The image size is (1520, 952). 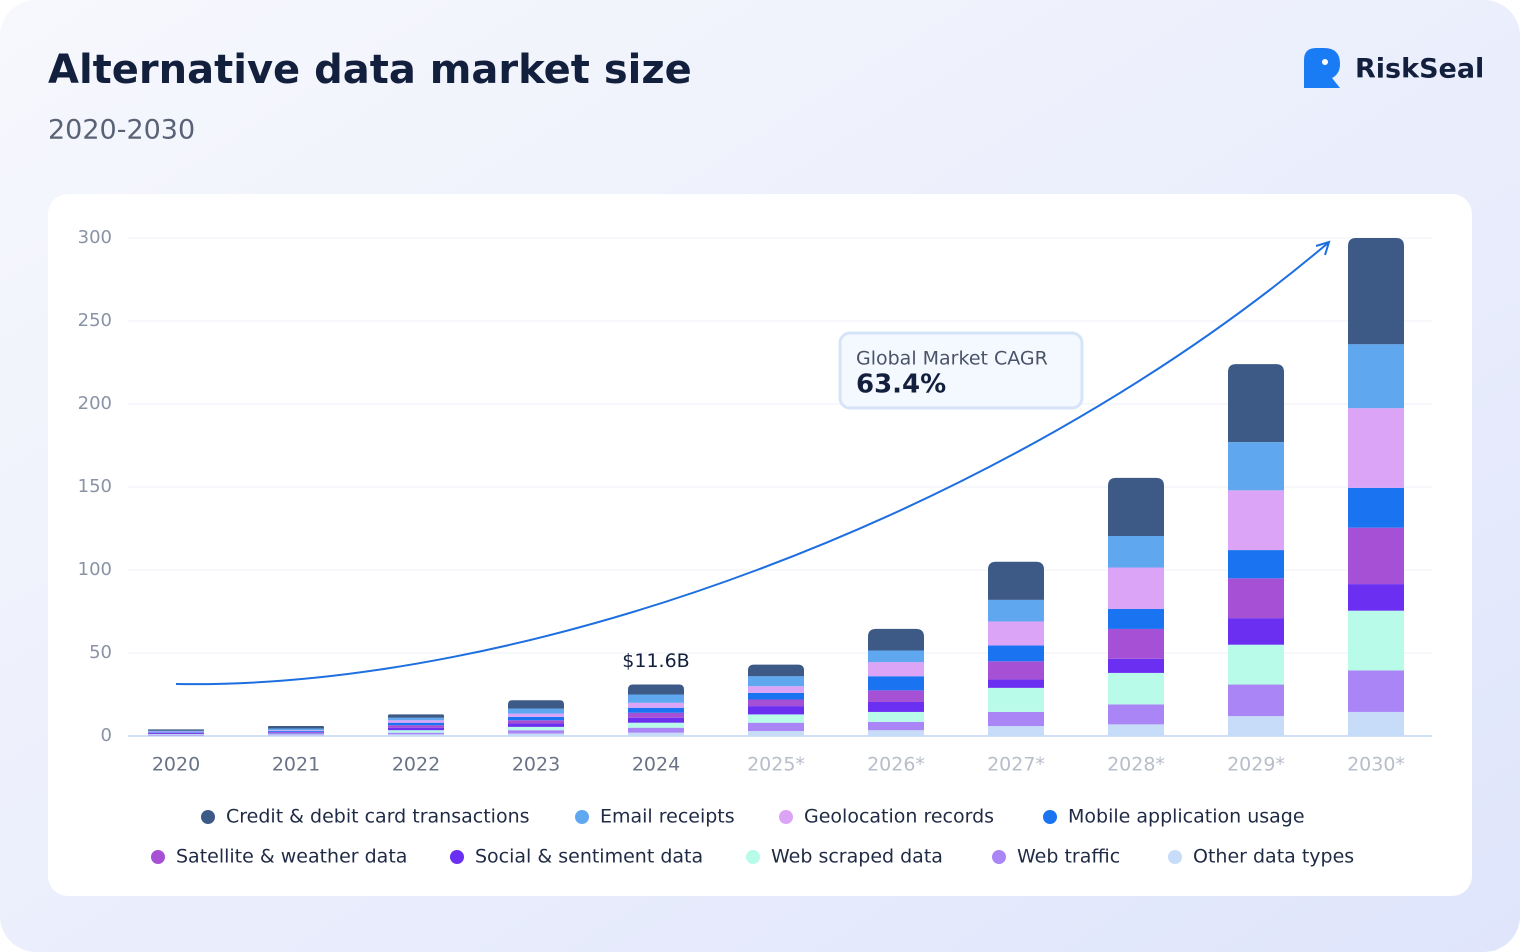 I want to click on legend-label: Email receipts, so click(x=667, y=817).